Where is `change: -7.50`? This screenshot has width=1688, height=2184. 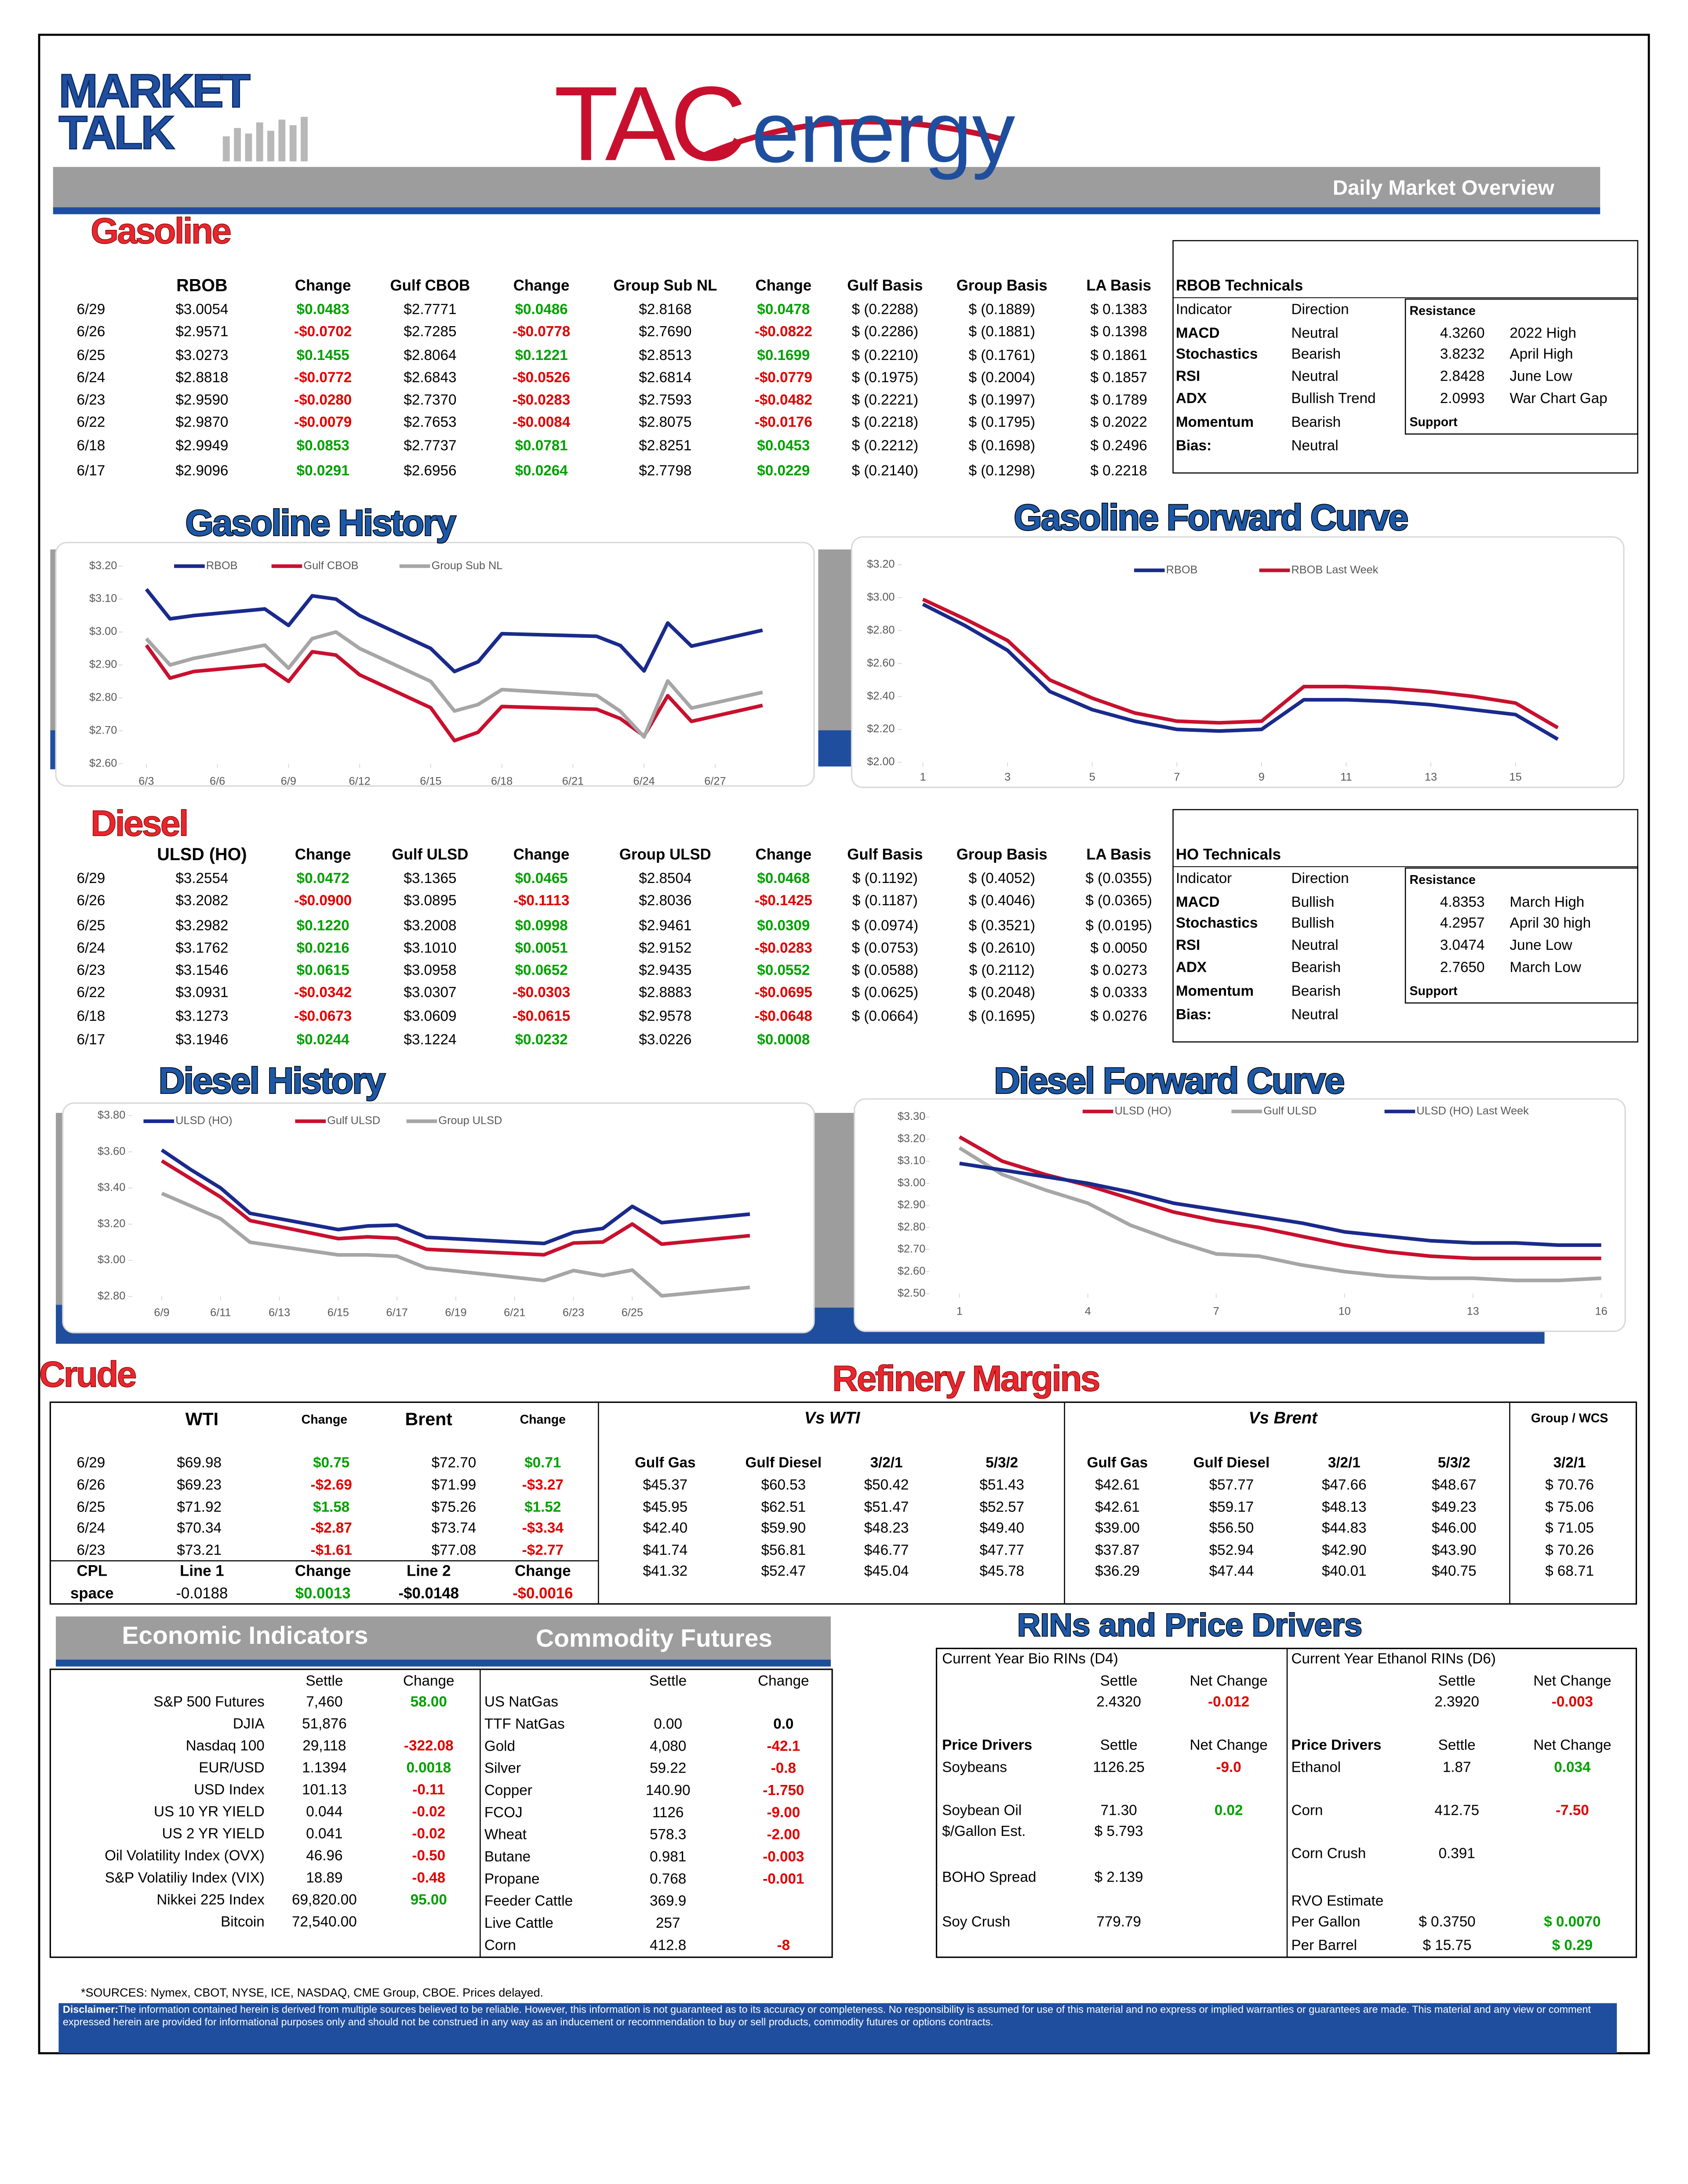 change: -7.50 is located at coordinates (1572, 1810).